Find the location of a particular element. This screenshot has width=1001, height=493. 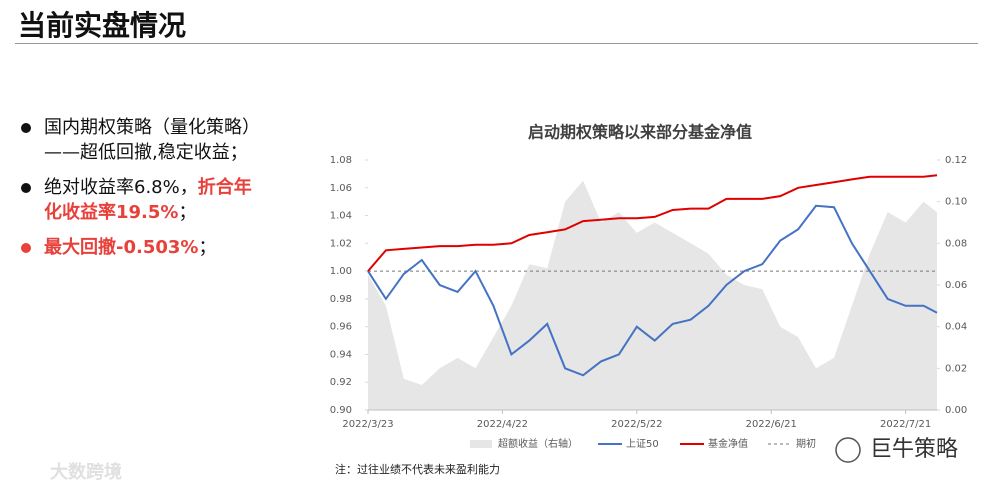

bullet-item: 最大回撤-0.503%； is located at coordinates (143, 247).